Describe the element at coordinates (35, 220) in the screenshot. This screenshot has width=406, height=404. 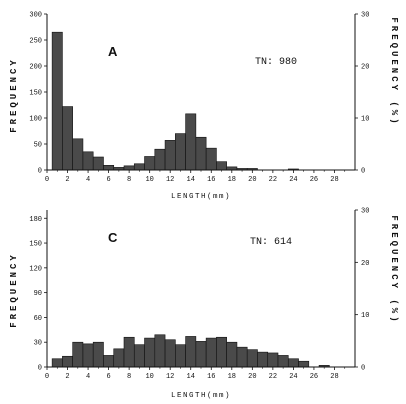
I see `y-tick-label: 180` at that location.